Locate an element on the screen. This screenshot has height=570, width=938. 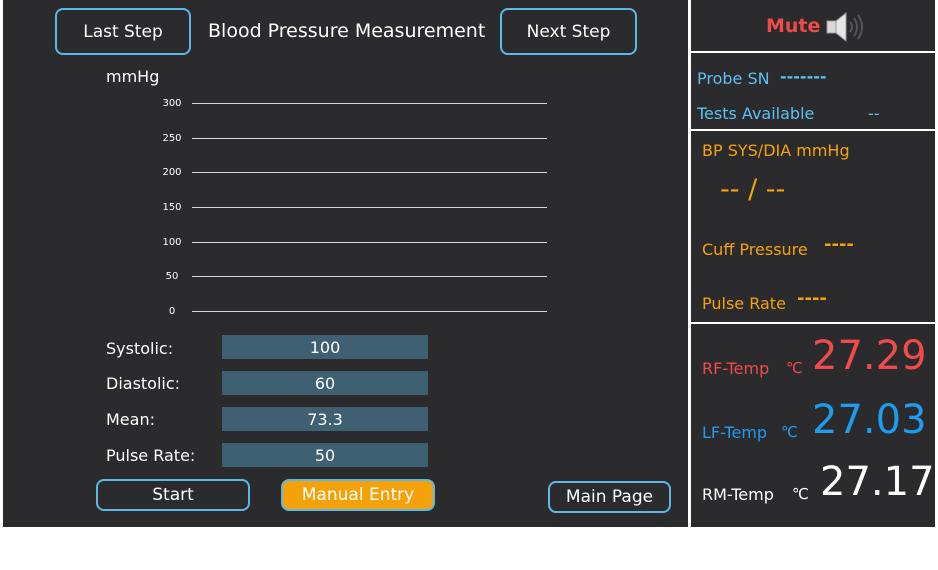
lf-temp-unit: ℃ is located at coordinates (789, 432).